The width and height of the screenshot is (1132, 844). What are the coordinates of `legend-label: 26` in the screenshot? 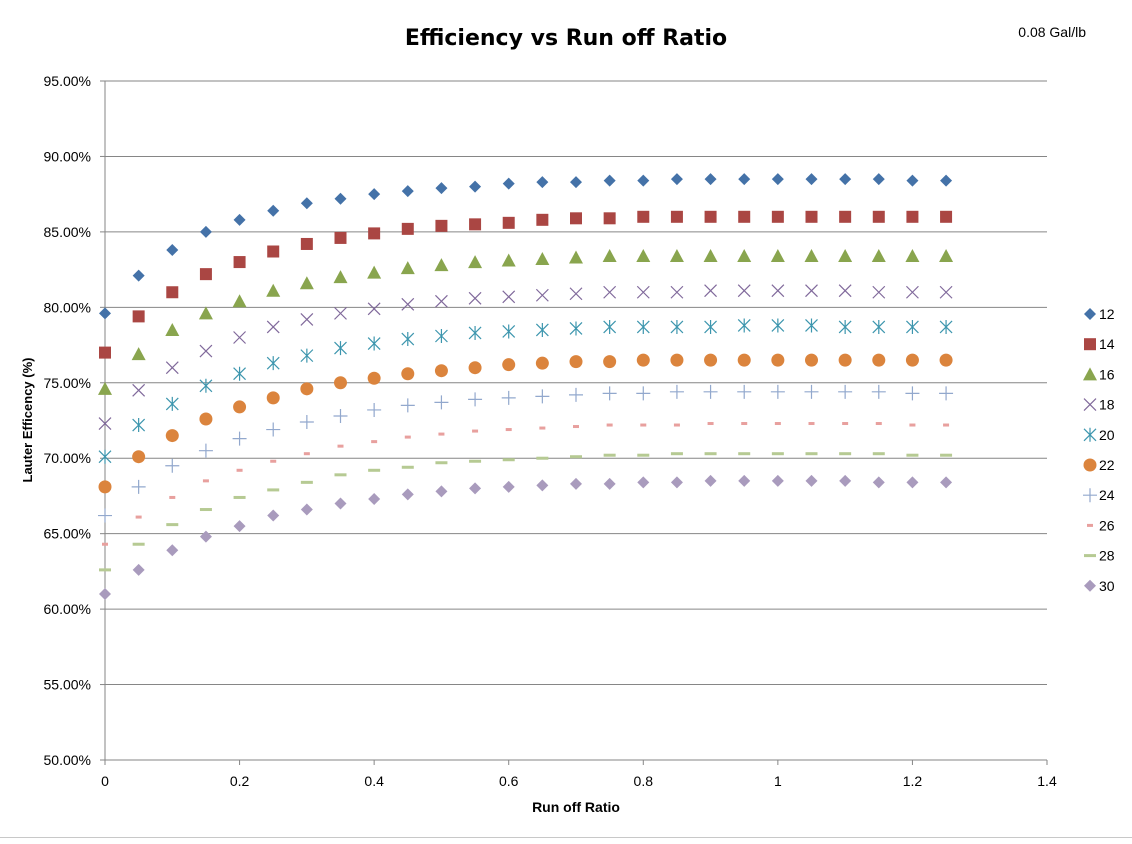 It's located at (1107, 525).